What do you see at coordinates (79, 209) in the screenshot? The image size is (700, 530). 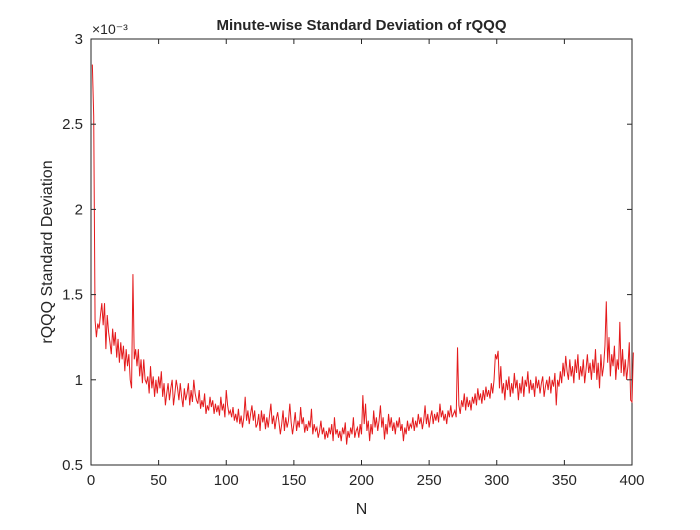 I see `y-tick-label: 2` at bounding box center [79, 209].